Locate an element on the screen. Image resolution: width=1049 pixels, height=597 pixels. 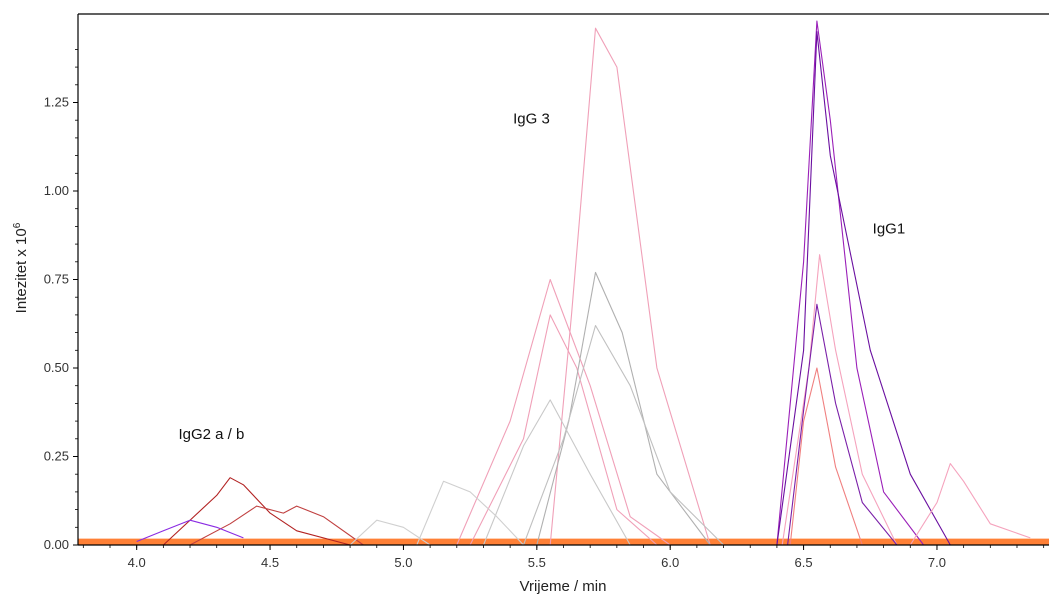
x-tick-label: 5.0 is located at coordinates (403, 562).